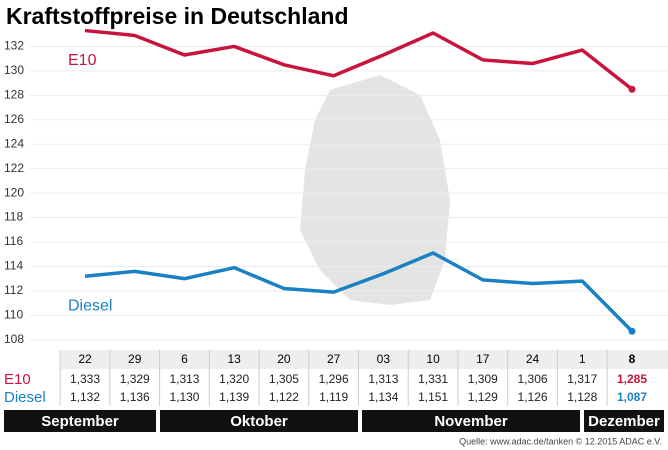 This screenshot has width=668, height=450. What do you see at coordinates (17, 379) in the screenshot?
I see `row-label: E10` at bounding box center [17, 379].